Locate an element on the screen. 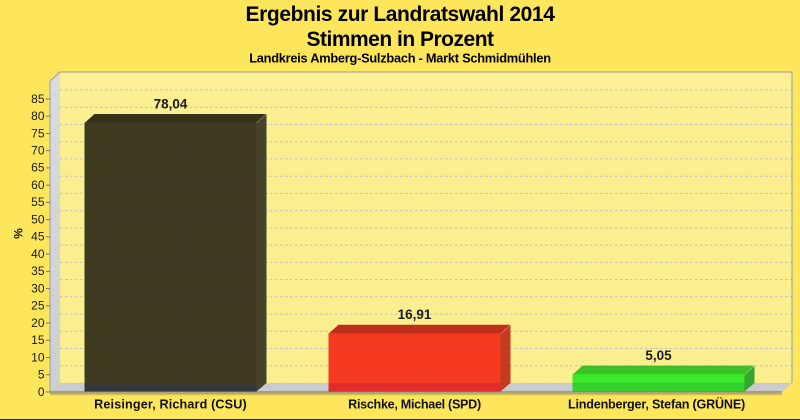  svg-text: 78,04 is located at coordinates (171, 104).